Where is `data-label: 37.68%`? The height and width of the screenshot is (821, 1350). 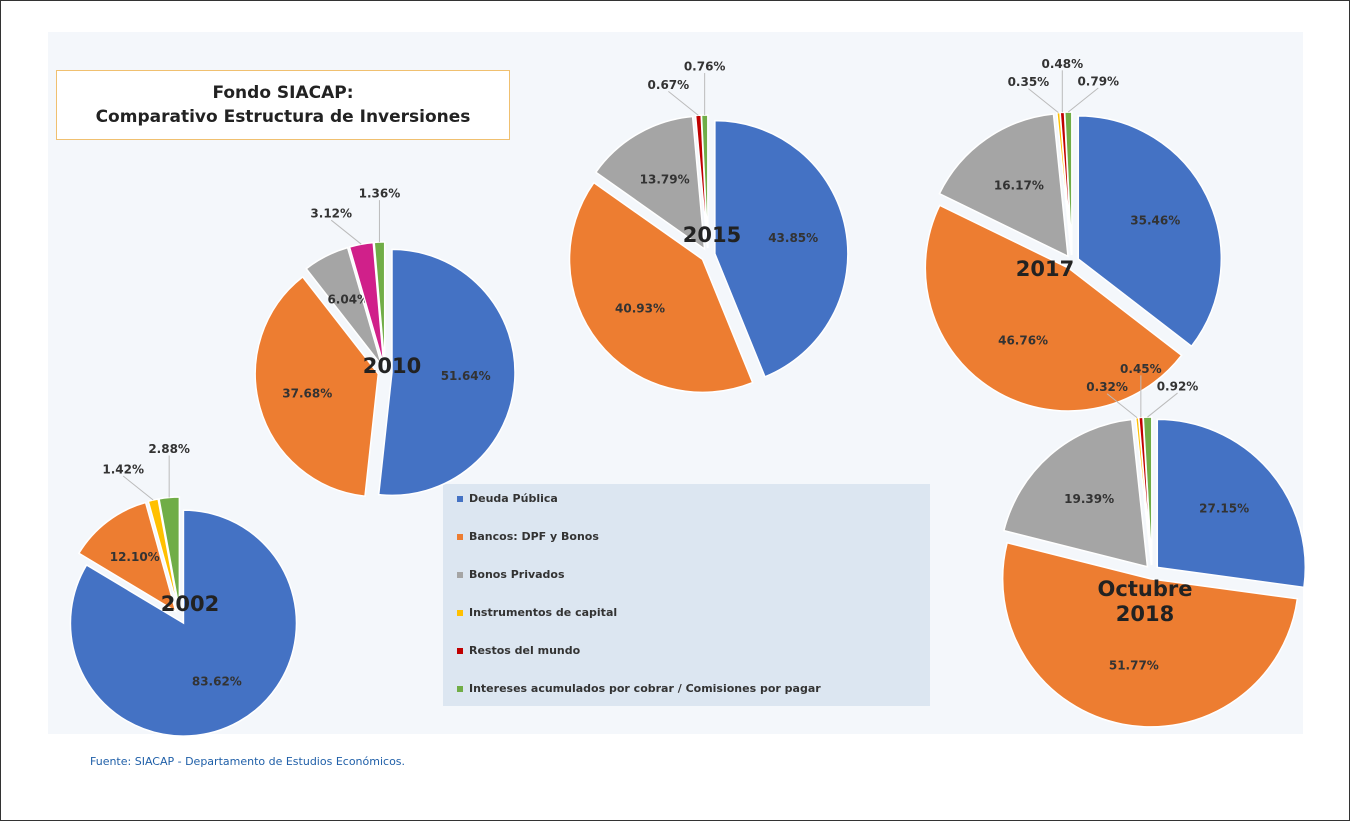
data-label: 37.68% is located at coordinates (307, 394).